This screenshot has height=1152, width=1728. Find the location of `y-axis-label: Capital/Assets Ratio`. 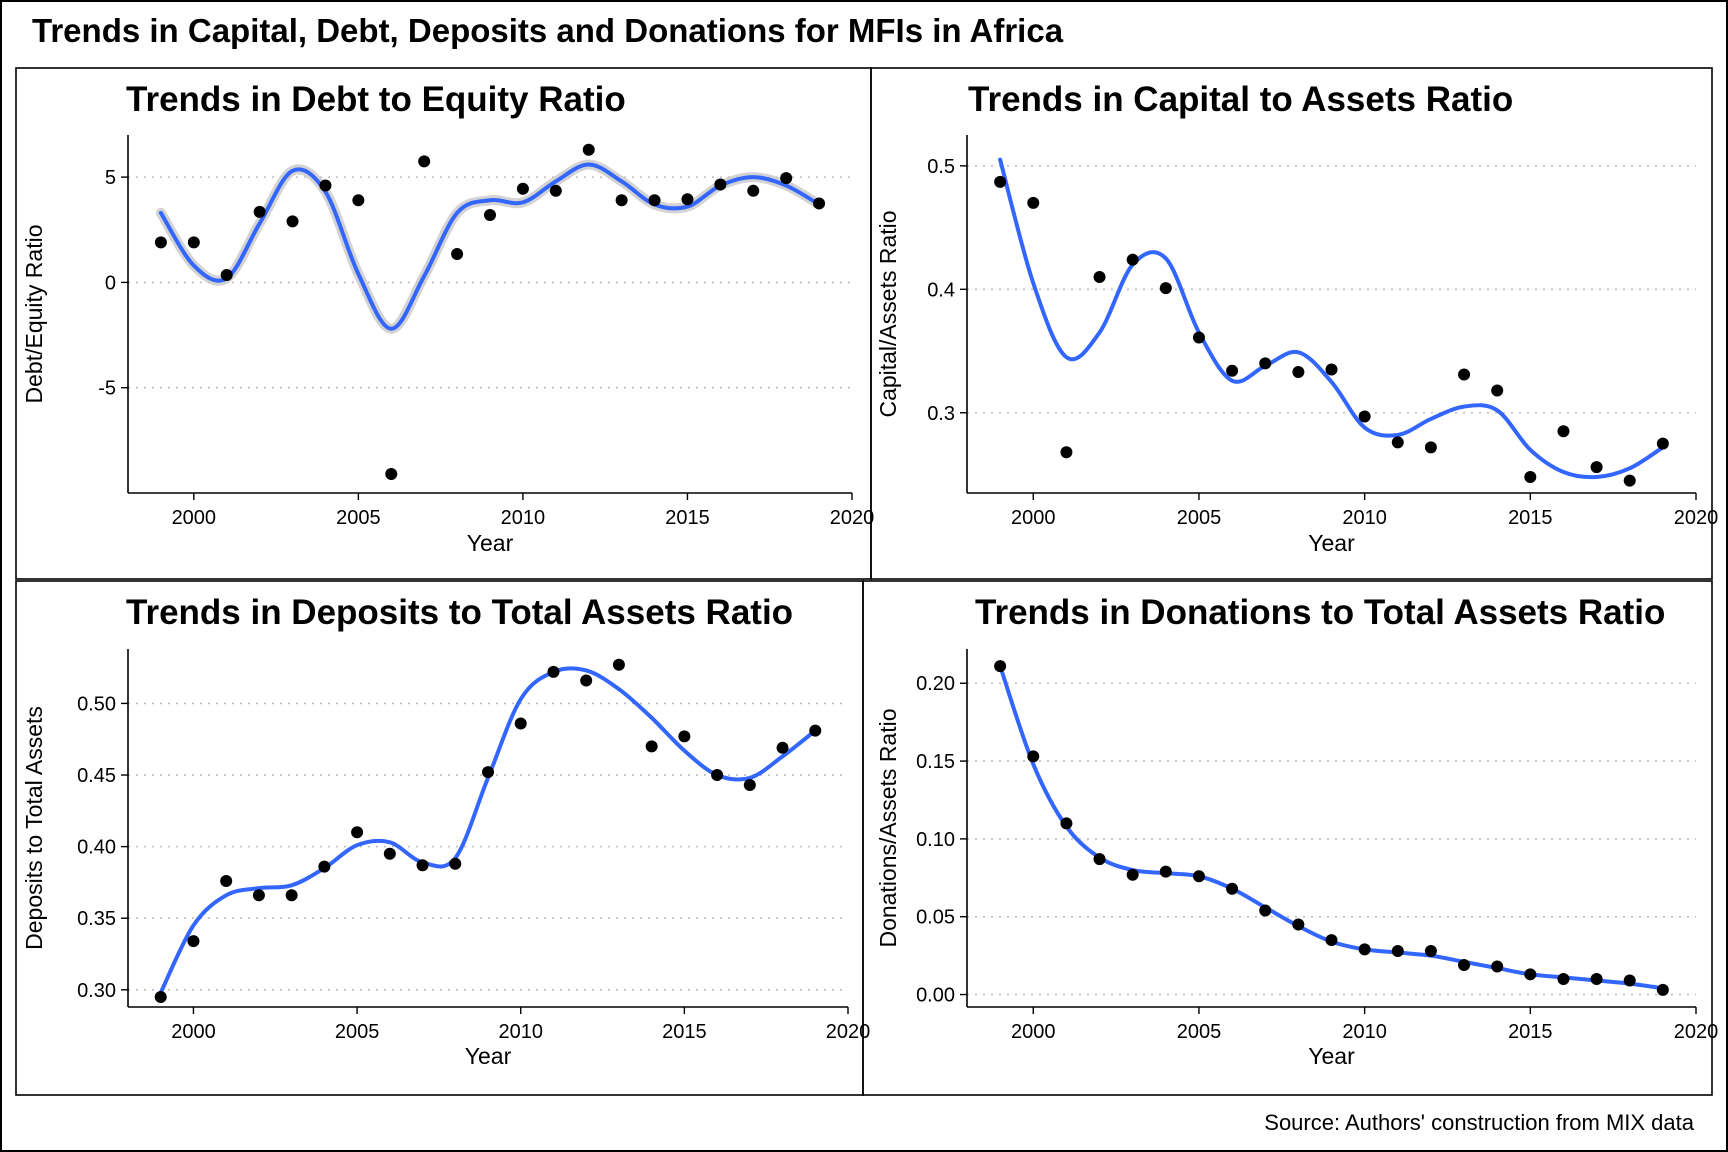

y-axis-label: Capital/Assets Ratio is located at coordinates (888, 313).